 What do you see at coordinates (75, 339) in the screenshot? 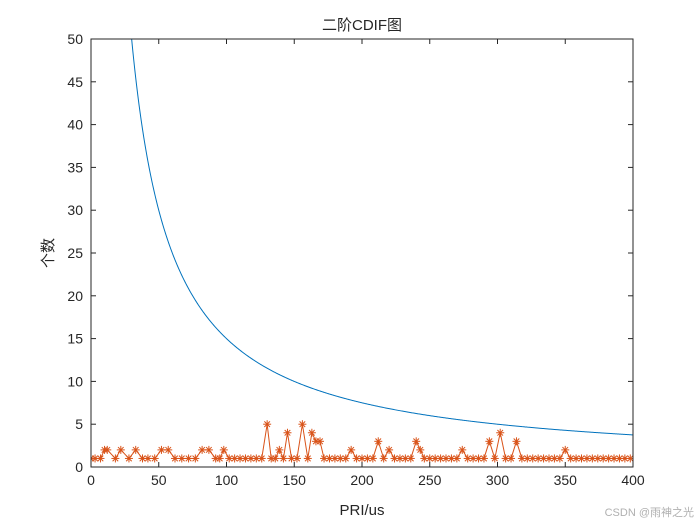
I see `y-tick-label-3: 15` at bounding box center [75, 339].